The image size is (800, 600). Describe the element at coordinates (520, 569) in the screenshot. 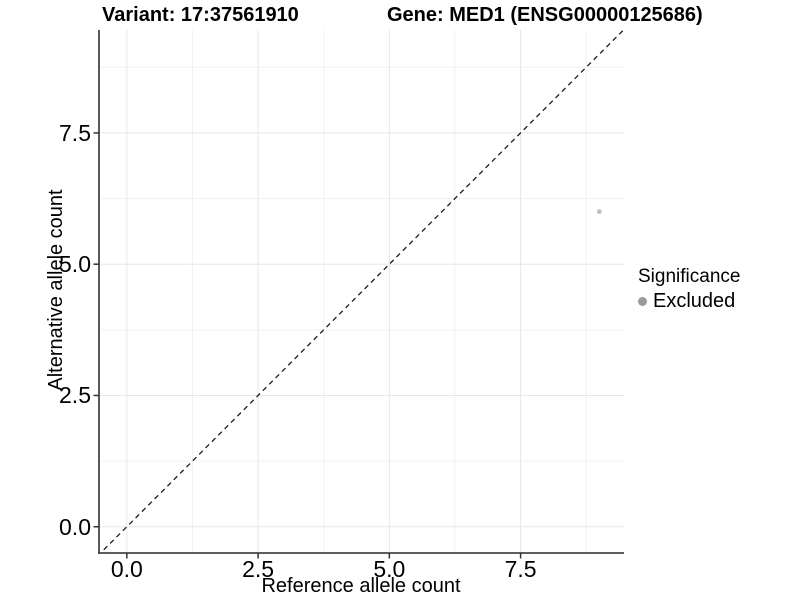

I see `x-tick-label: 7.5` at that location.